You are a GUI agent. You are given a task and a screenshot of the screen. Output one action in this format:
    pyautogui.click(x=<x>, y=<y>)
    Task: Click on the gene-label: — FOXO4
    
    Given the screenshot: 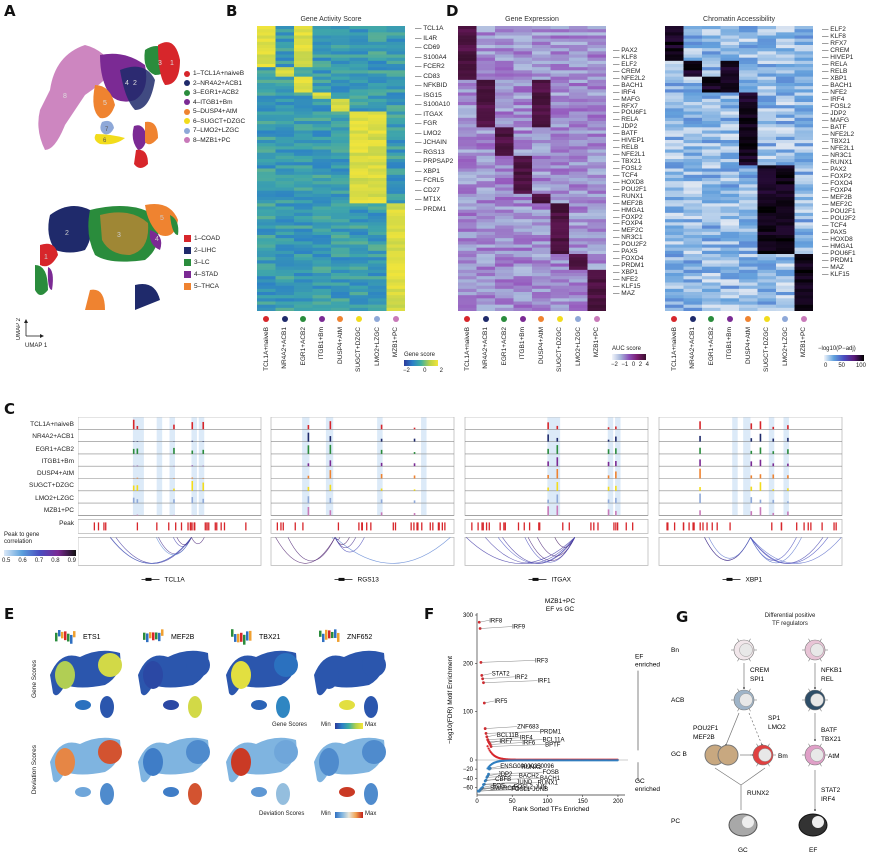 What is the action you would take?
    pyautogui.click(x=837, y=183)
    